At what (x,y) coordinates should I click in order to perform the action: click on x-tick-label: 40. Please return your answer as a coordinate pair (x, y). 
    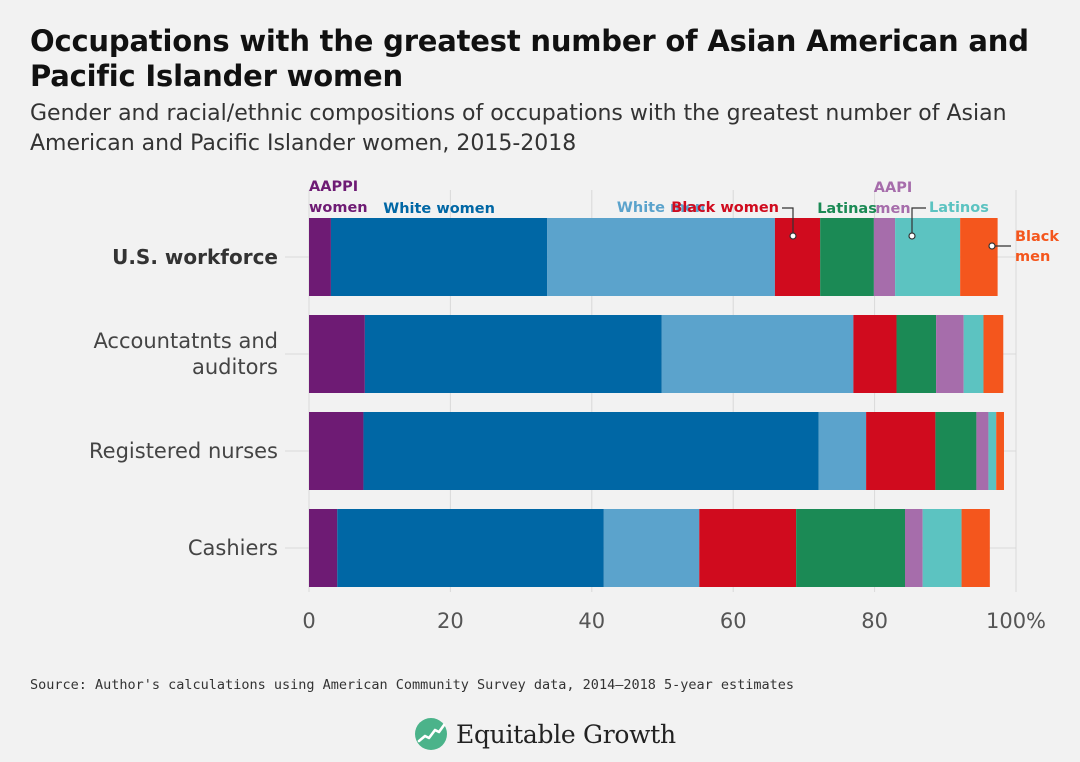
    Looking at the image, I should click on (591, 621).